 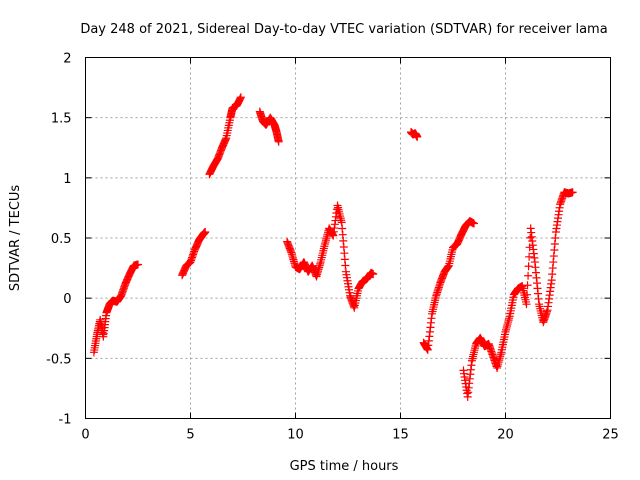 What do you see at coordinates (61, 119) in the screenshot?
I see `y-tick-label: 1.5` at bounding box center [61, 119].